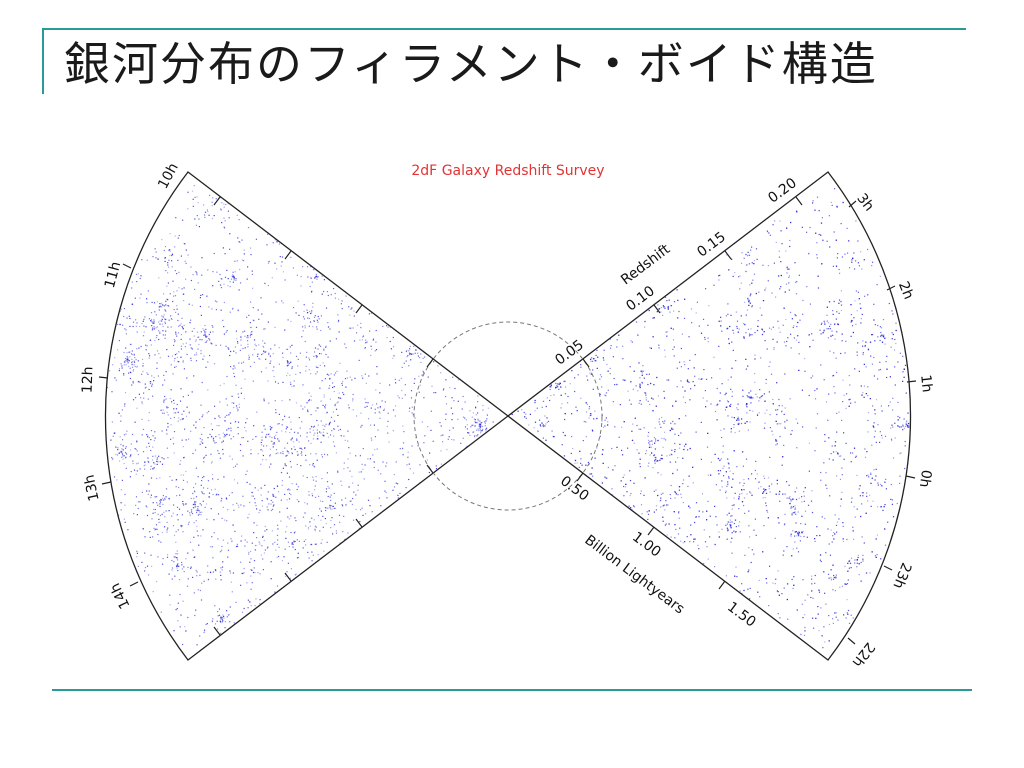 The width and height of the screenshot is (1024, 768). Describe the element at coordinates (676, 272) in the screenshot. I see `redshift-axis: Redshift 0.05 0.10 0.15 0.20` at that location.